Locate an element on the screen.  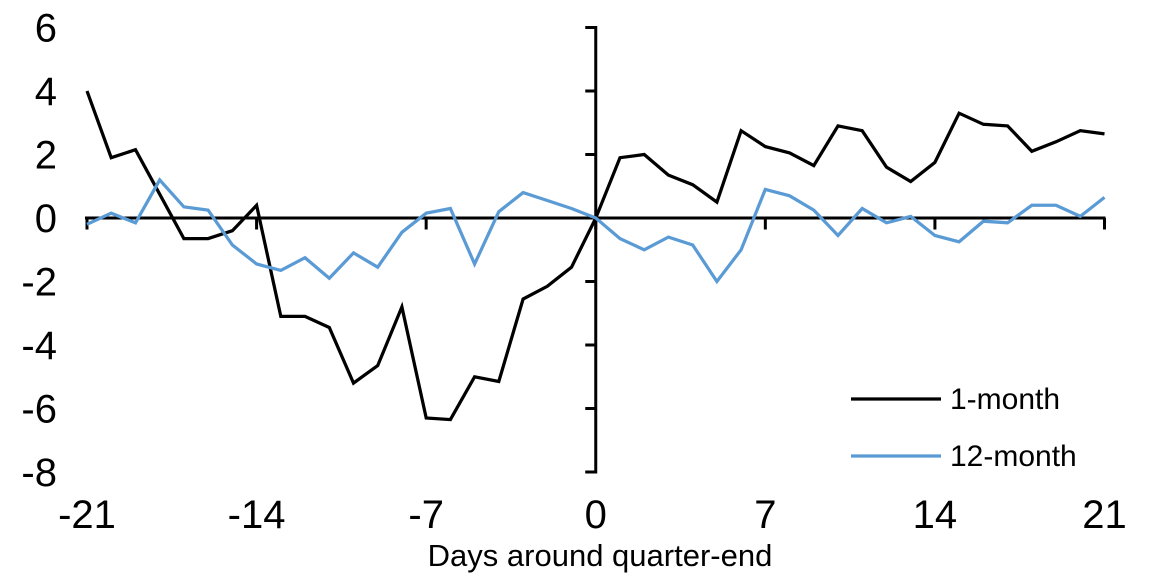
x-axis-title: Days around quarter-end is located at coordinates (600, 555).